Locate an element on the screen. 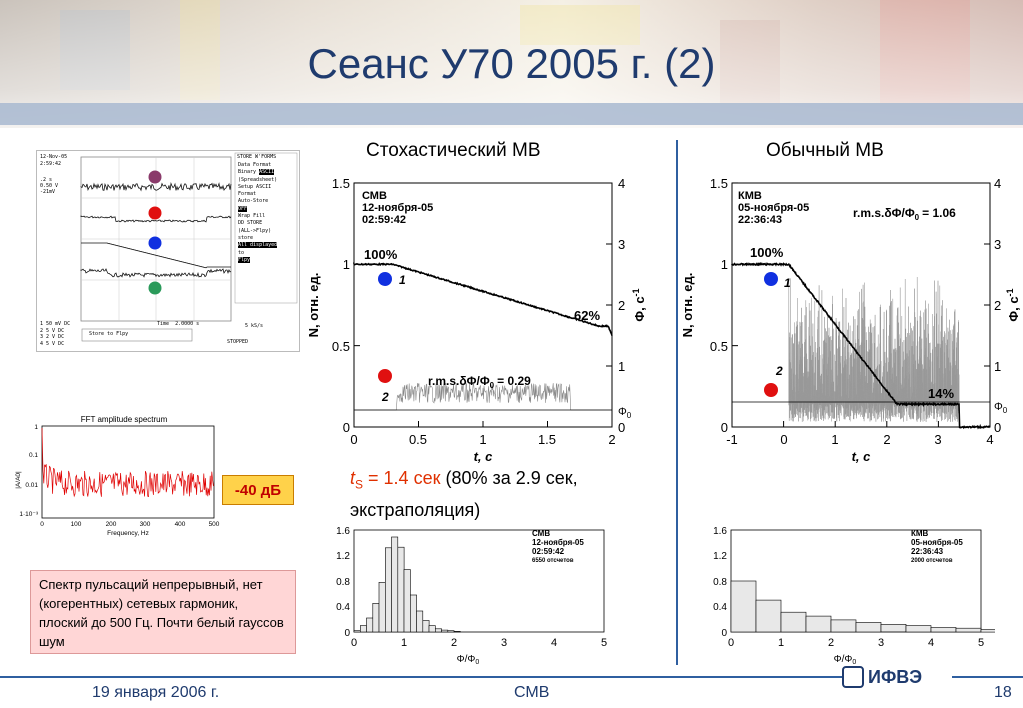 The image size is (1023, 708). right-ytick: 1.5 is located at coordinates (719, 183).